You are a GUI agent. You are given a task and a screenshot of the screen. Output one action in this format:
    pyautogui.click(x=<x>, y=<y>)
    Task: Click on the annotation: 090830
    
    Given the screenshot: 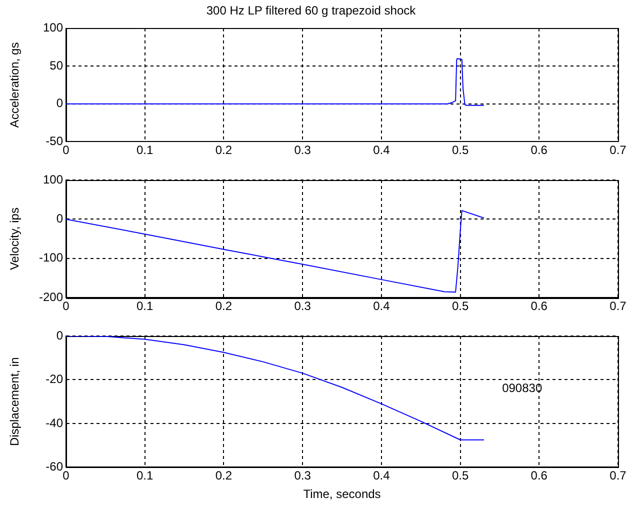 What is the action you would take?
    pyautogui.click(x=522, y=387)
    